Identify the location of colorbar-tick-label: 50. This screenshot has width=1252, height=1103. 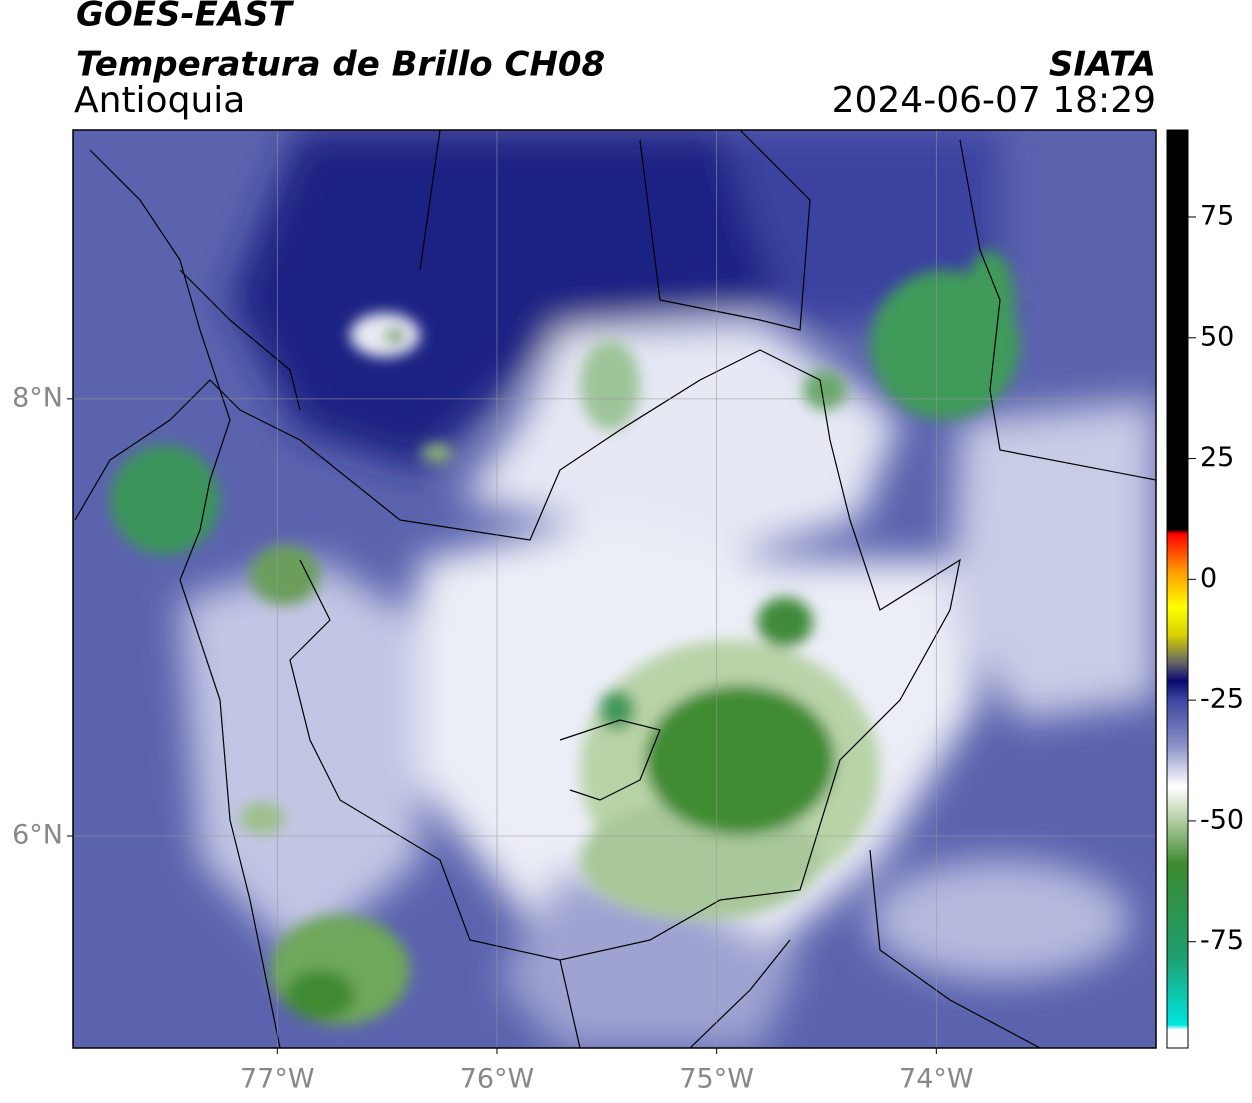
(1217, 336).